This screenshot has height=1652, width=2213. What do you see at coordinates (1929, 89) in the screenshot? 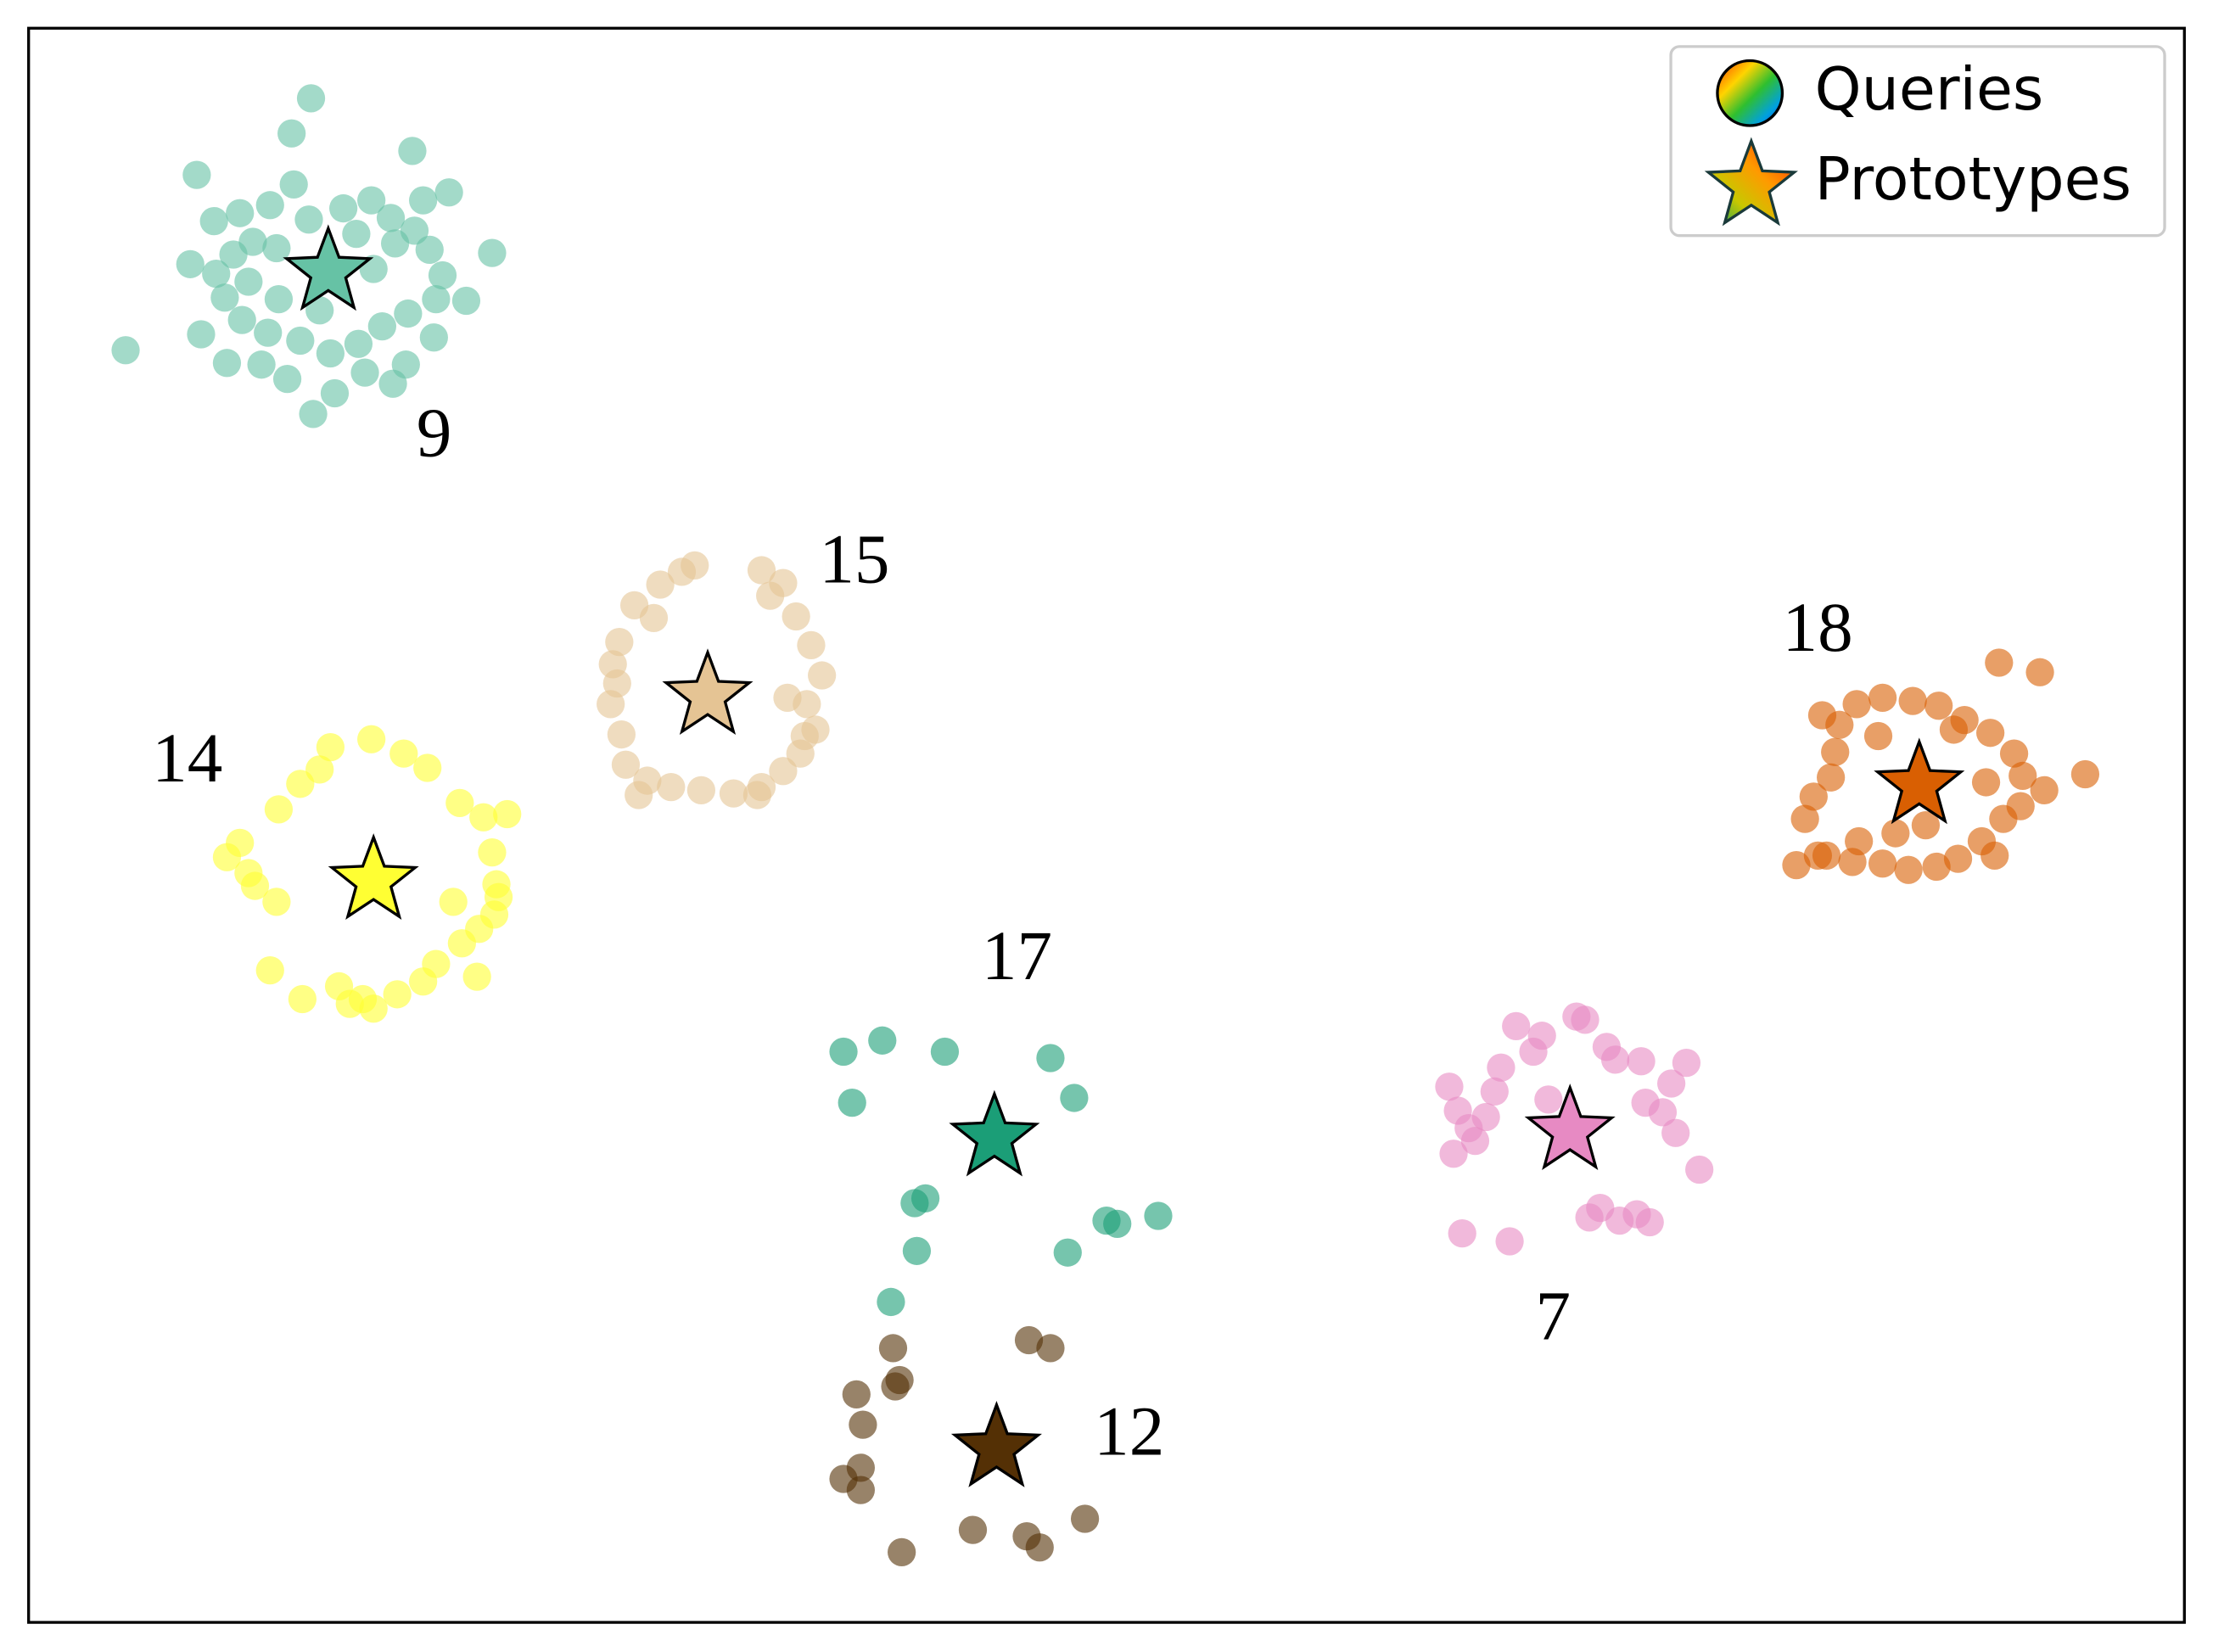
I see `legend-label: Queries` at bounding box center [1929, 89].